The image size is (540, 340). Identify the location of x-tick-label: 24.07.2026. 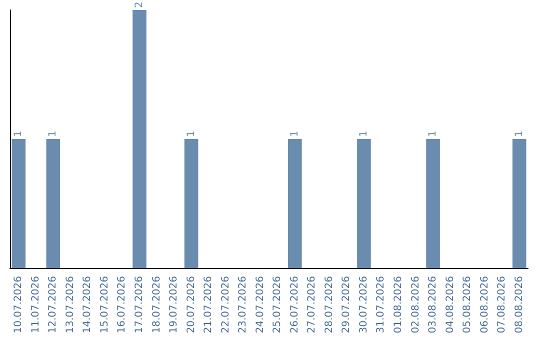
(260, 305).